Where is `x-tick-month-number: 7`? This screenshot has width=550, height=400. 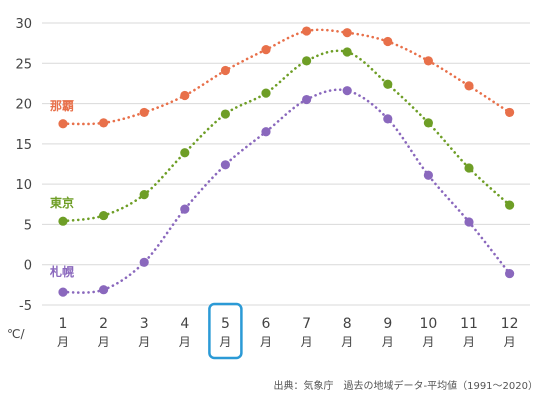
x-tick-month-number: 7 is located at coordinates (306, 324).